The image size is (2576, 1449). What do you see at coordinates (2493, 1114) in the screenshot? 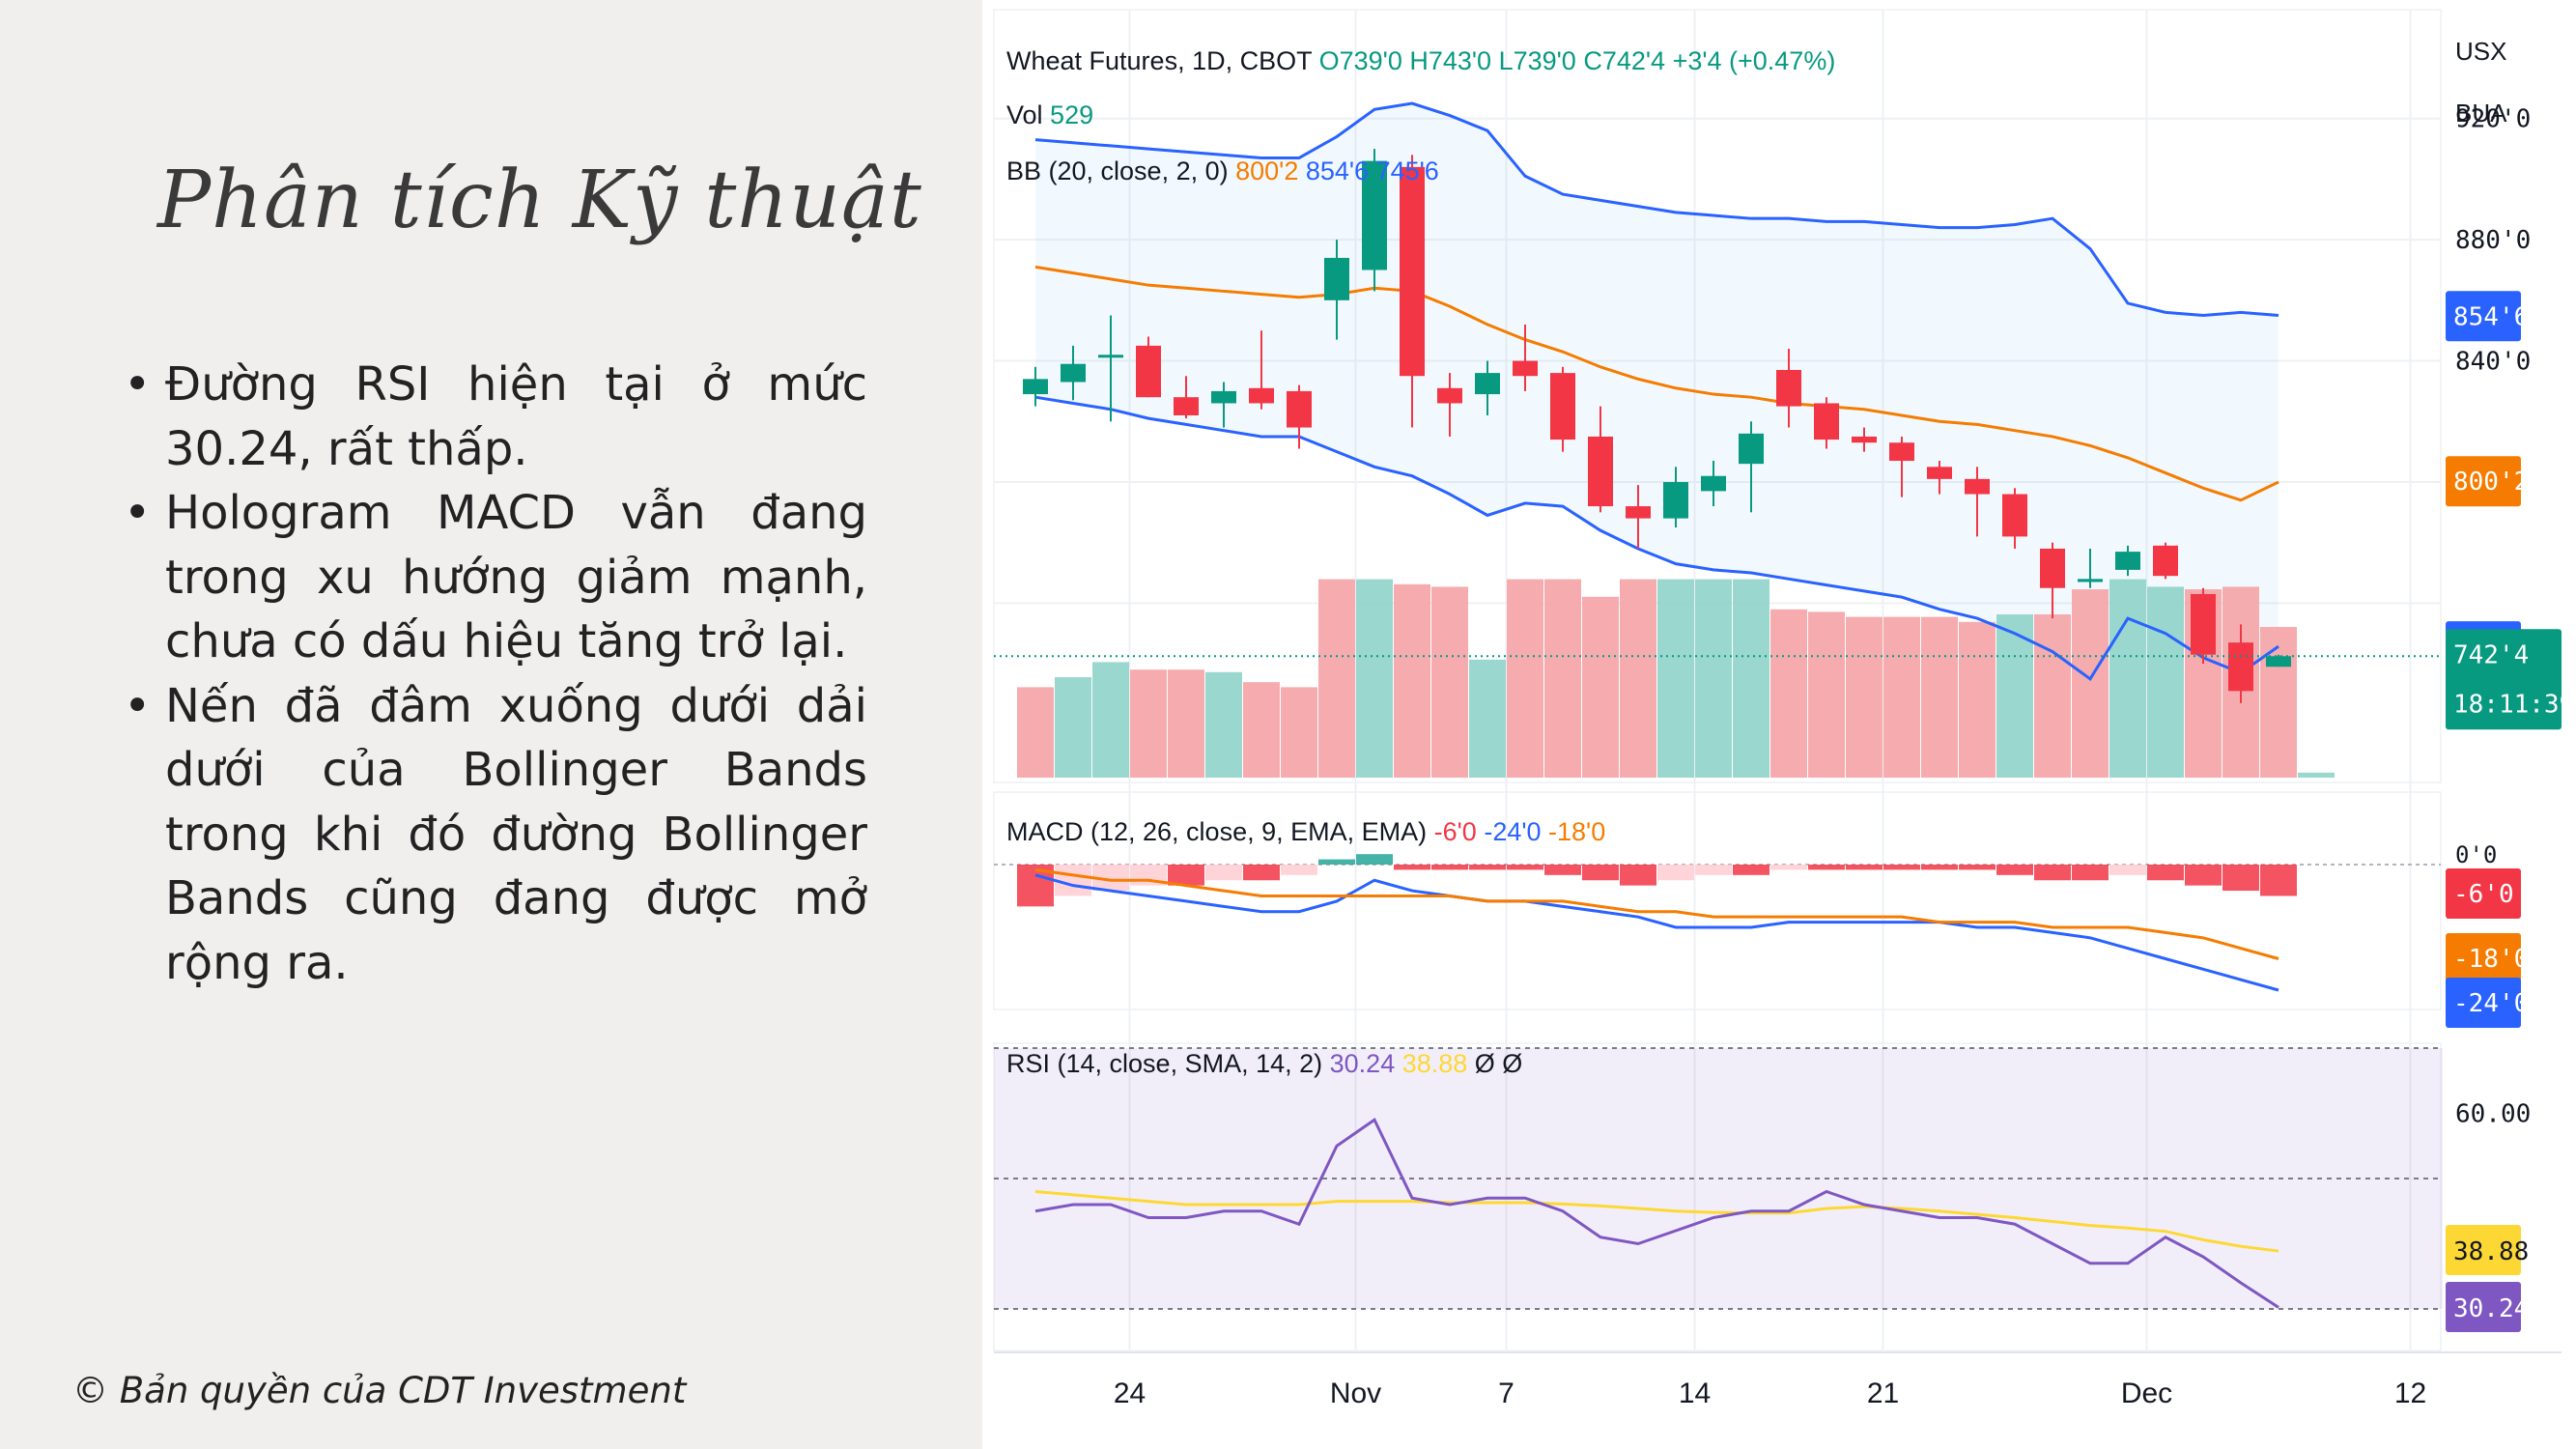
I see `rsi-tick-label: 60.00` at bounding box center [2493, 1114].